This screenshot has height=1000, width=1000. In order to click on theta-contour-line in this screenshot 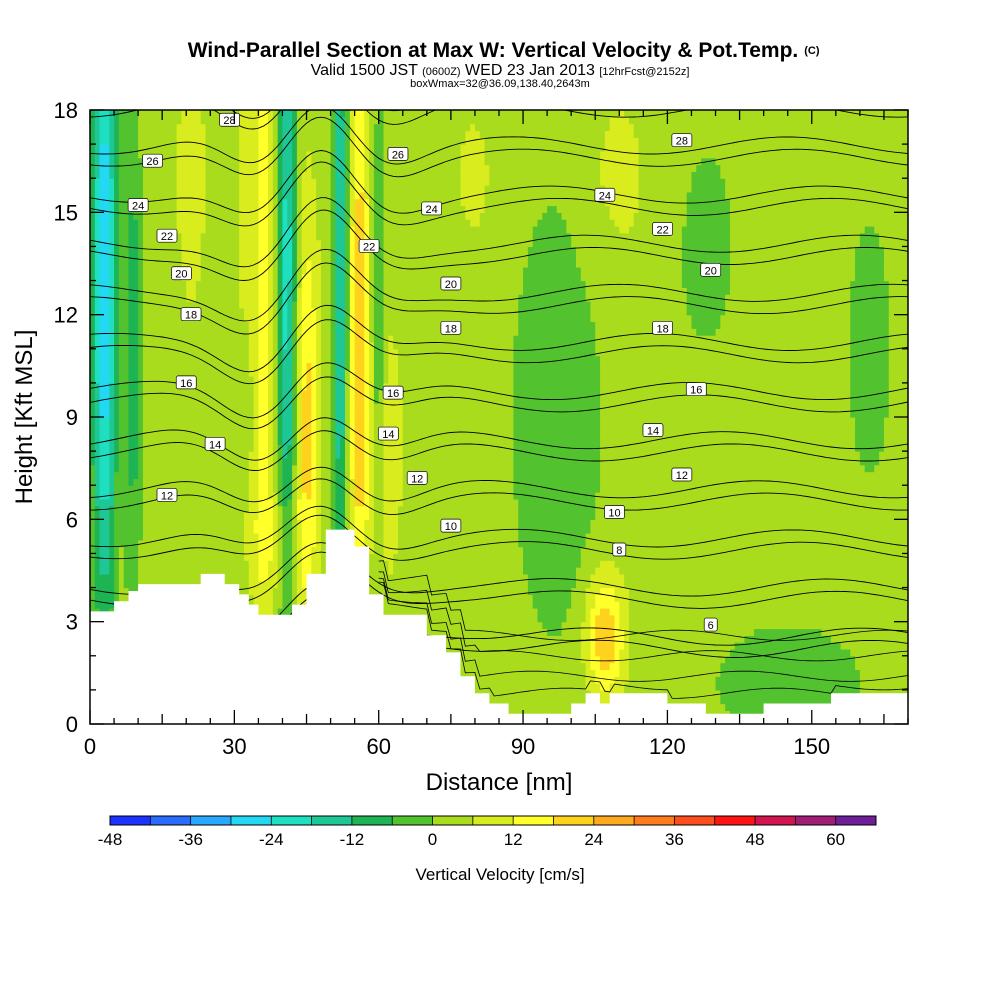, I will do `click(499, 298)`.